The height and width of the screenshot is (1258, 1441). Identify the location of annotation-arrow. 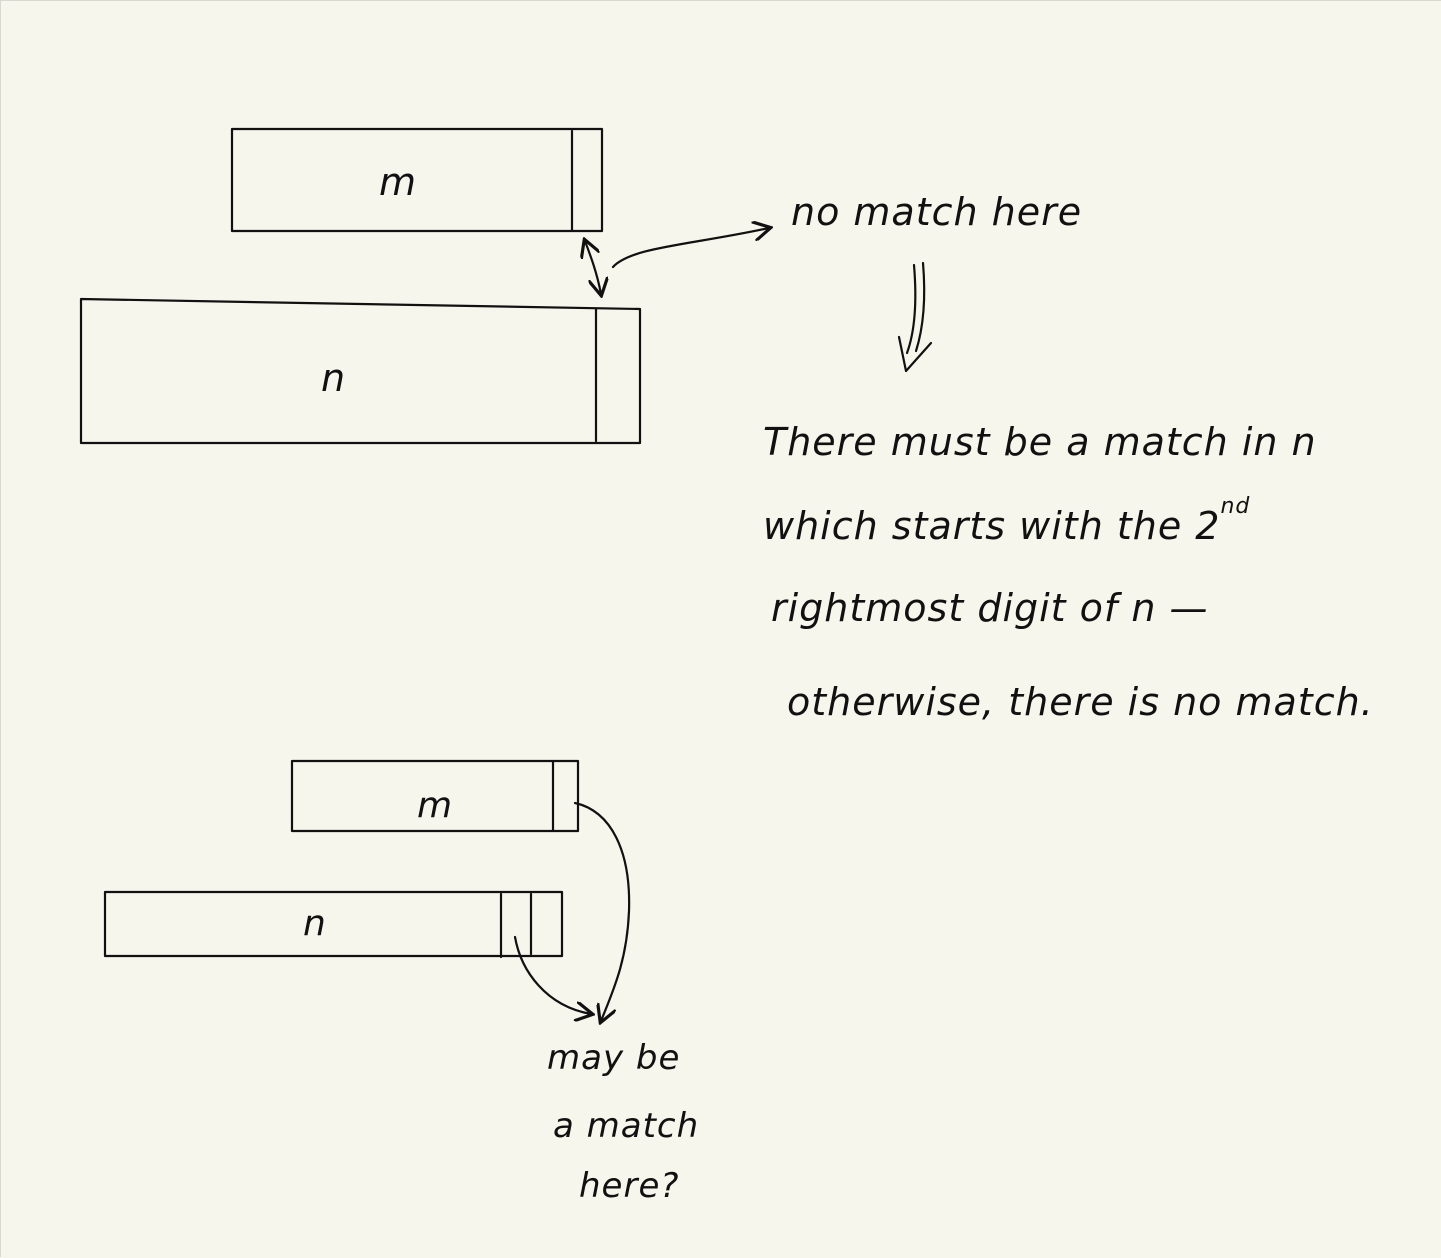
(690, 248).